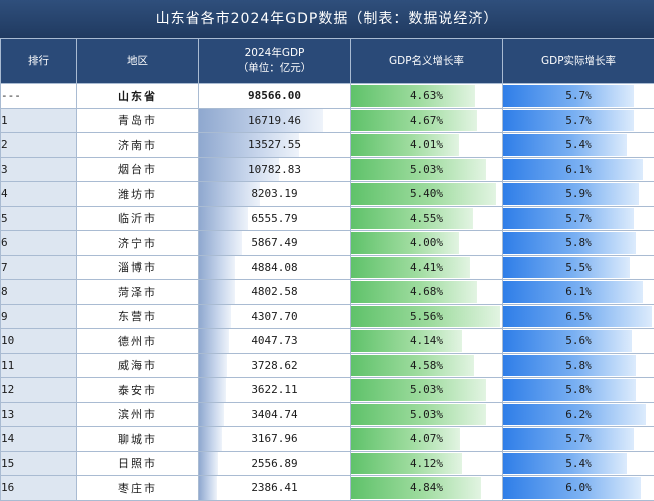  I want to click on nominal-growth-cell-value: 5.40%, so click(426, 193).